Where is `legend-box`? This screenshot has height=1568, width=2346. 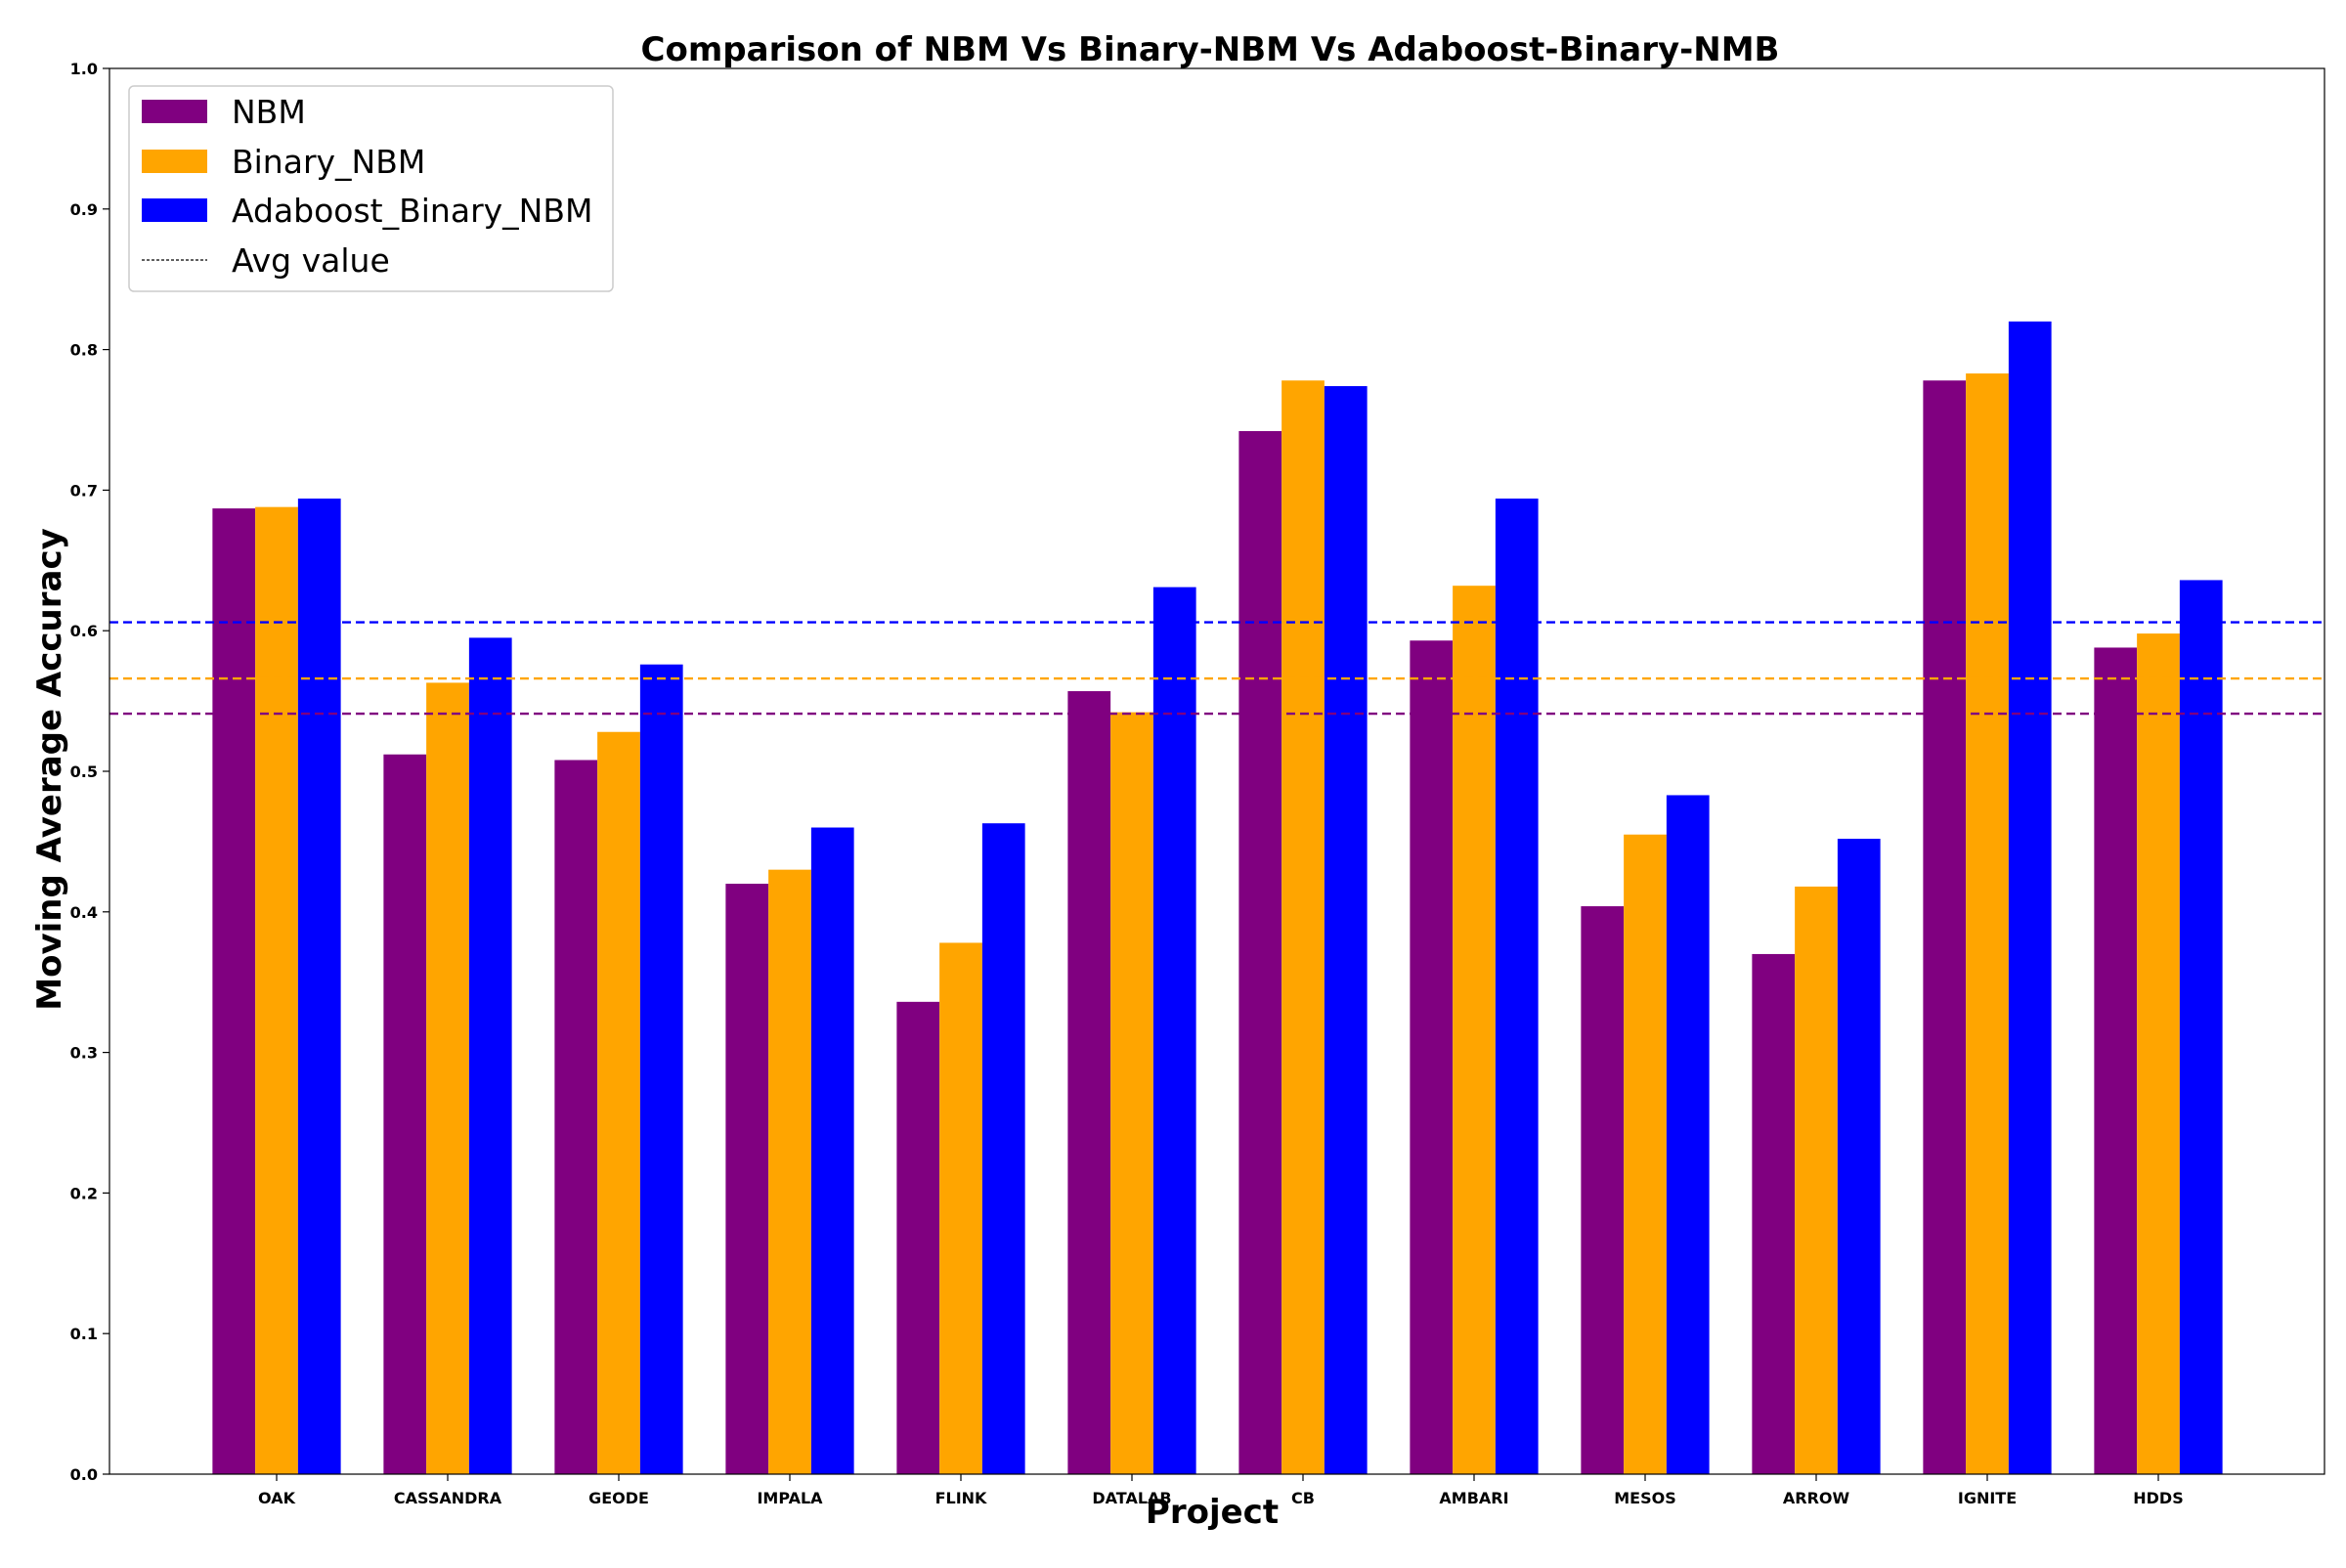
legend-box is located at coordinates (371, 189).